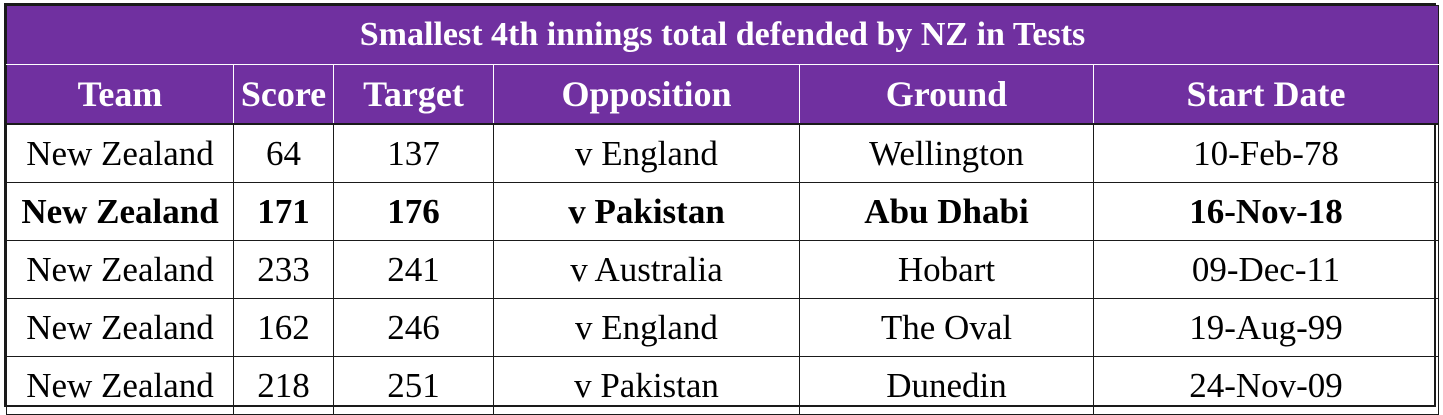 This screenshot has height=415, width=1443. I want to click on column-header-start-date: Start Date, so click(1266, 94).